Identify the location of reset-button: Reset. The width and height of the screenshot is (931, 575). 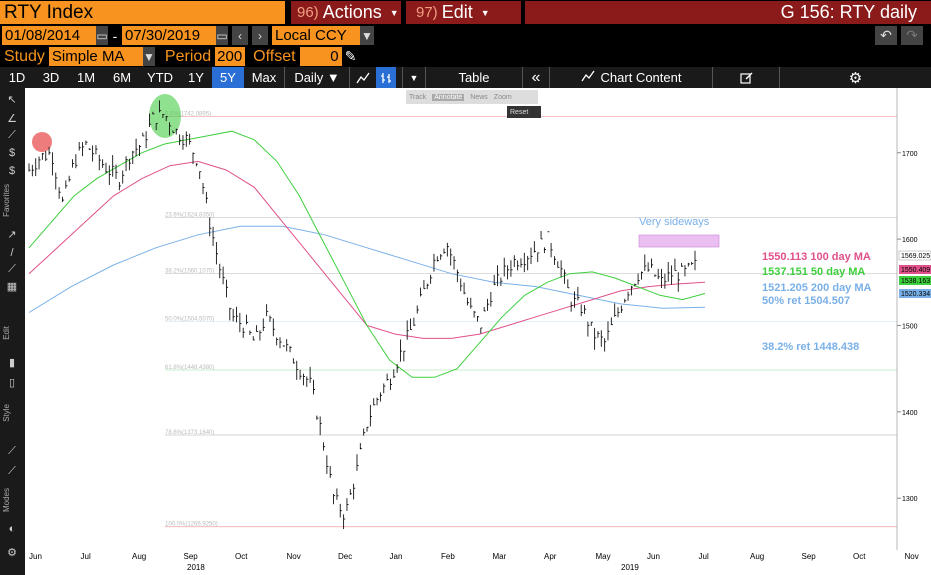
(524, 112).